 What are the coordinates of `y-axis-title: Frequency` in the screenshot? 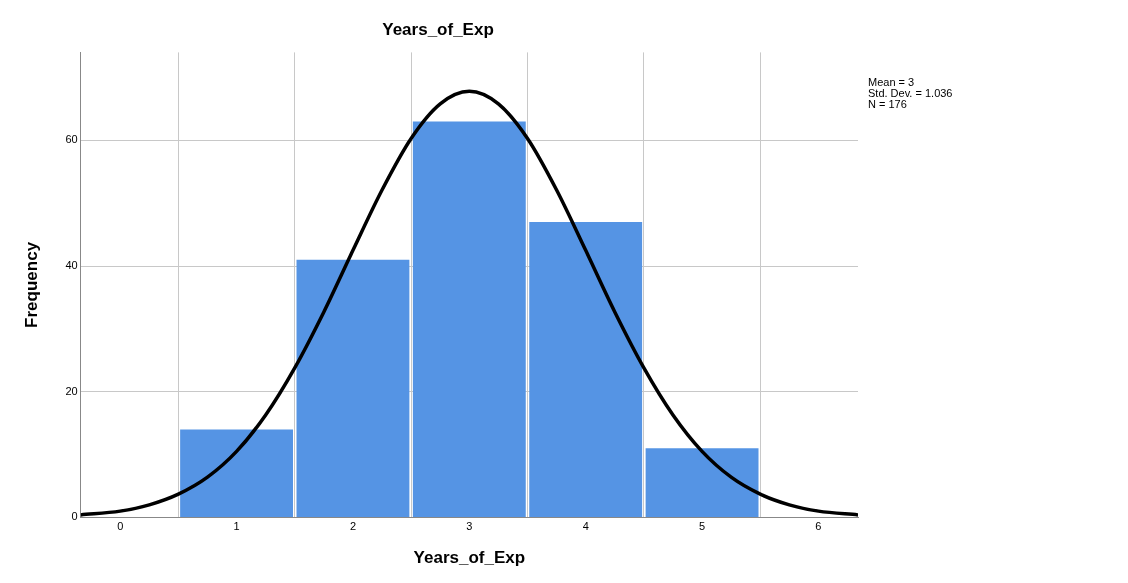 It's located at (31, 284).